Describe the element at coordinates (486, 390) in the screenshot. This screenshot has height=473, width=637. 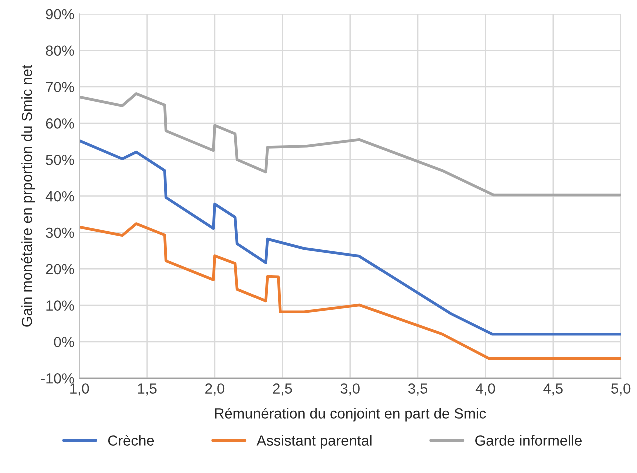
I see `x-tick-label: 4,0` at that location.